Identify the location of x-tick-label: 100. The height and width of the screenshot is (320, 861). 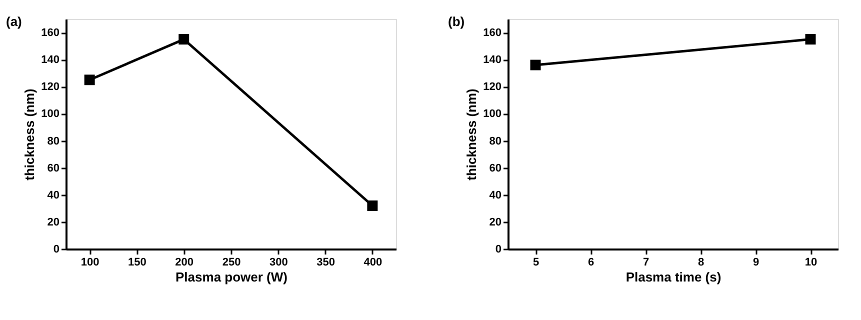
(90, 262).